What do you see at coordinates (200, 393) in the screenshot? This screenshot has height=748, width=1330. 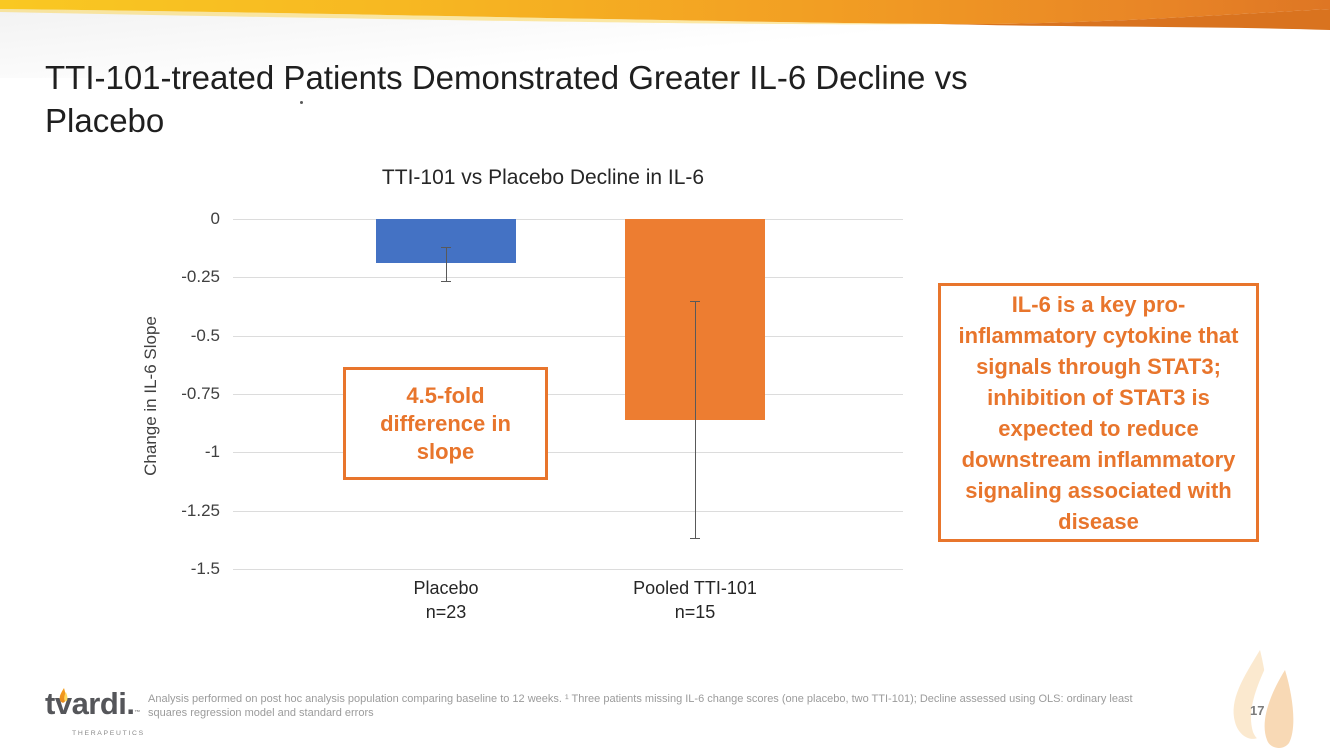 I see `y-tick-label: -0.75` at bounding box center [200, 393].